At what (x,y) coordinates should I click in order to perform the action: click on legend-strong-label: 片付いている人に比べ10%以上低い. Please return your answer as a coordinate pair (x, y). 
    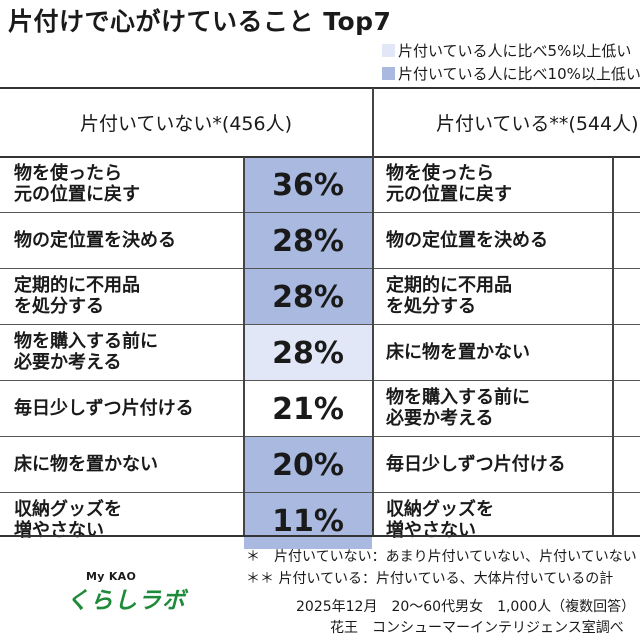
    Looking at the image, I should click on (519, 74).